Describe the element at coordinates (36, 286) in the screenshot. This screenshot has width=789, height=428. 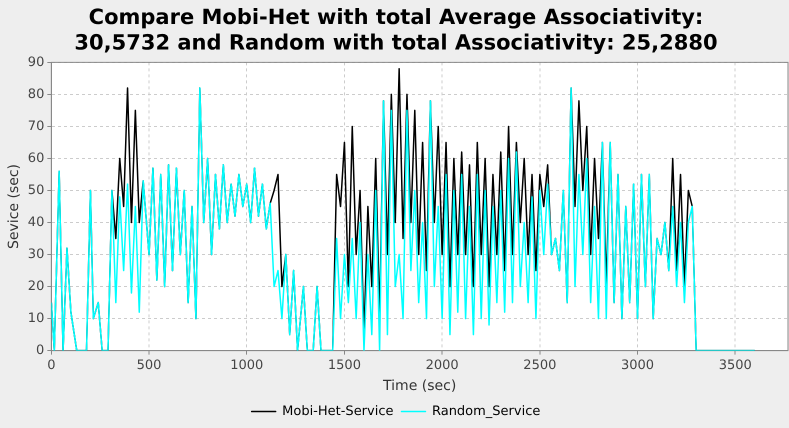
I see `y-tick-label: 20` at that location.